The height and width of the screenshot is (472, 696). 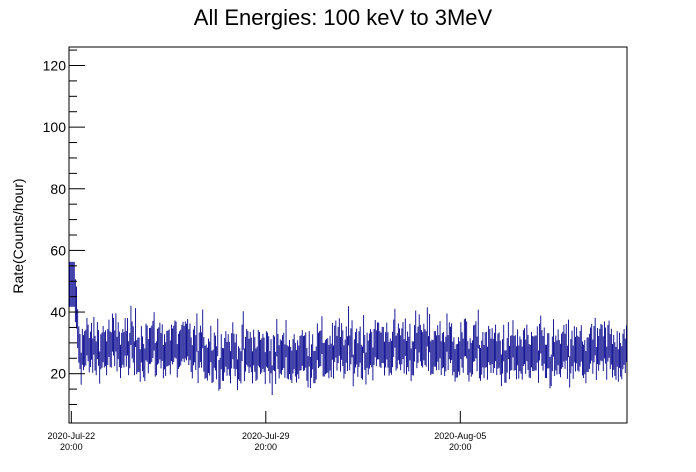 What do you see at coordinates (55, 127) in the screenshot?
I see `y-tick-label: 100` at bounding box center [55, 127].